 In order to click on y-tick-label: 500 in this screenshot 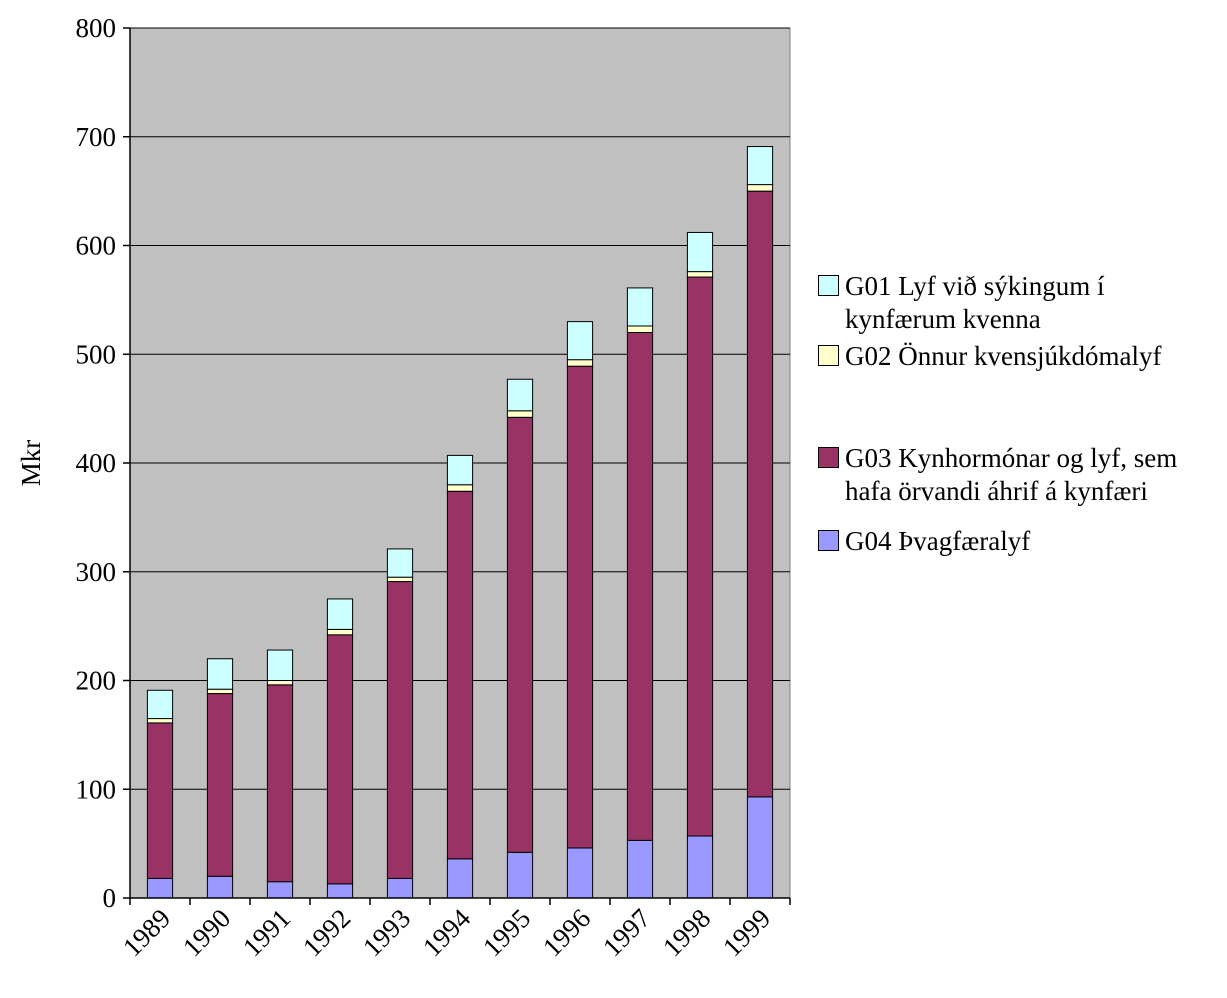, I will do `click(96, 354)`.